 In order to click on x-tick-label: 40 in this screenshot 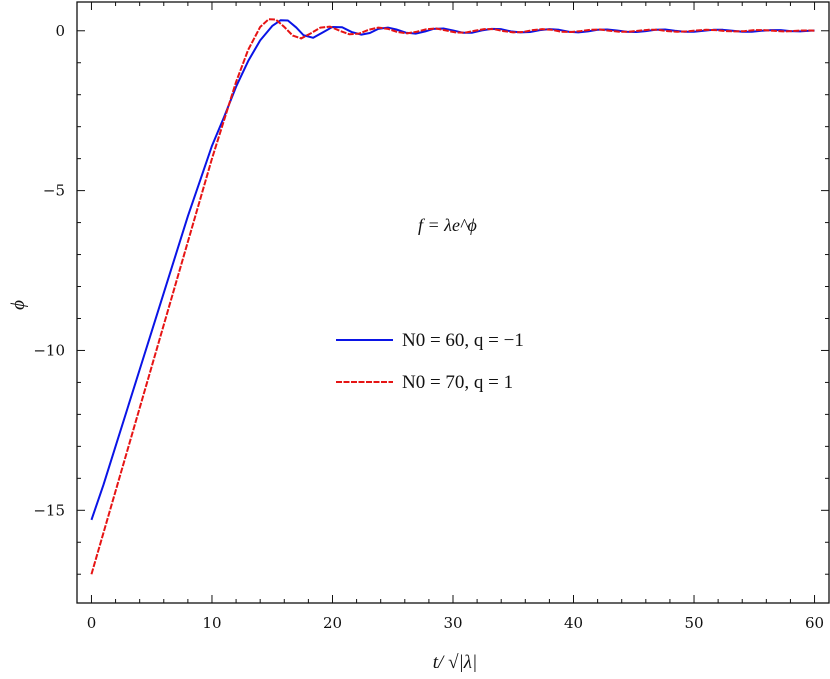, I will do `click(573, 623)`.